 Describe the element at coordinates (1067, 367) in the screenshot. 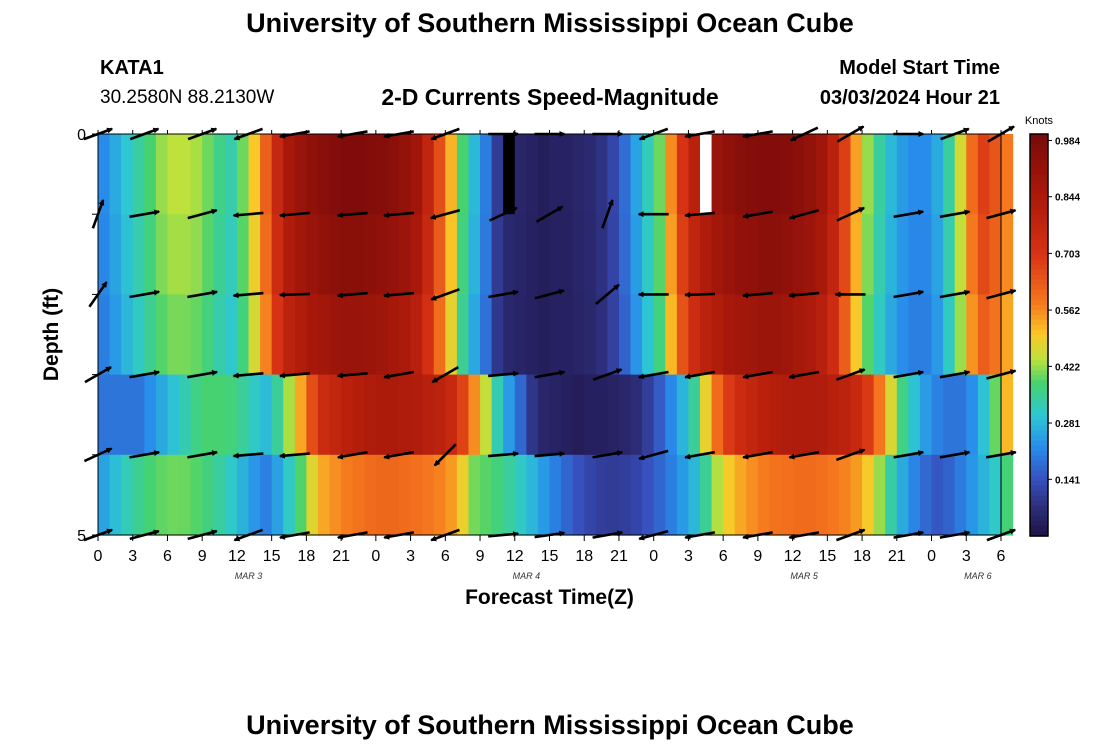

I see `colorbar-tick-label: 0.422` at that location.